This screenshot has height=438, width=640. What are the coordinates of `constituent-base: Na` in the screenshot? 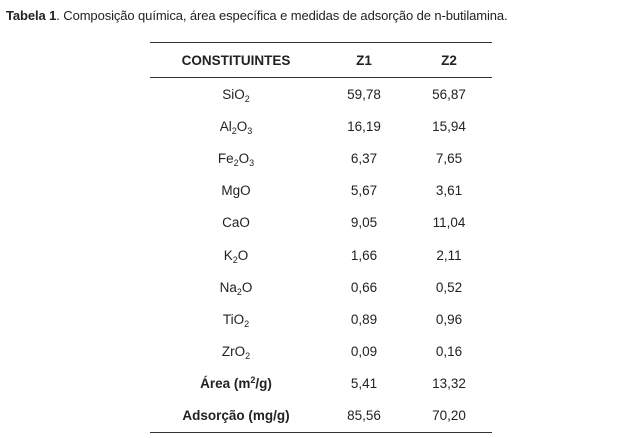 It's located at (228, 287).